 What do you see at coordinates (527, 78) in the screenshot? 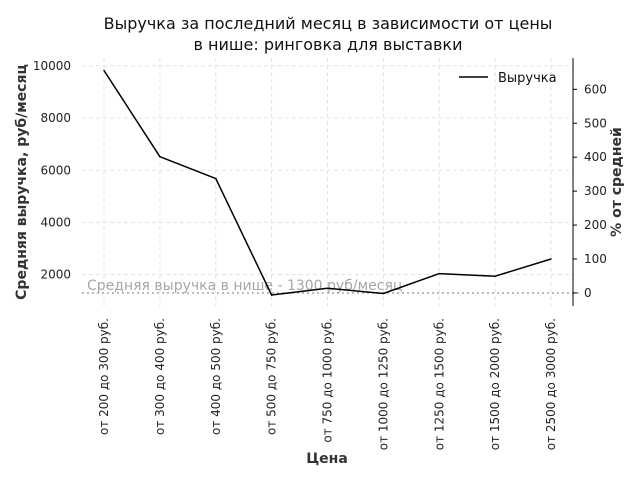
I see `legend-label: Выручка` at bounding box center [527, 78].